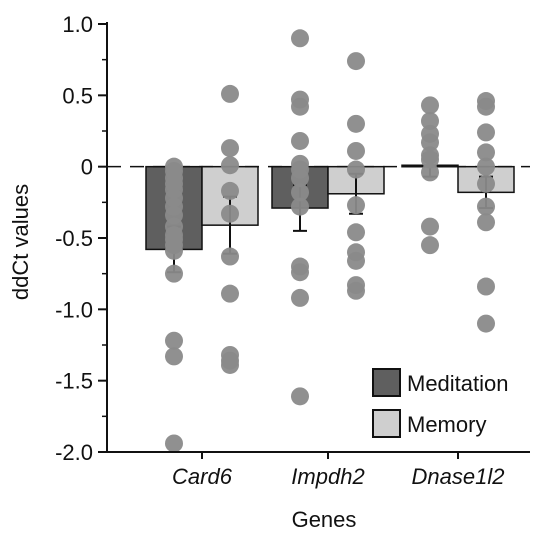 The height and width of the screenshot is (541, 550). Describe the element at coordinates (74, 309) in the screenshot. I see `y-tick-label: -1.0` at that location.